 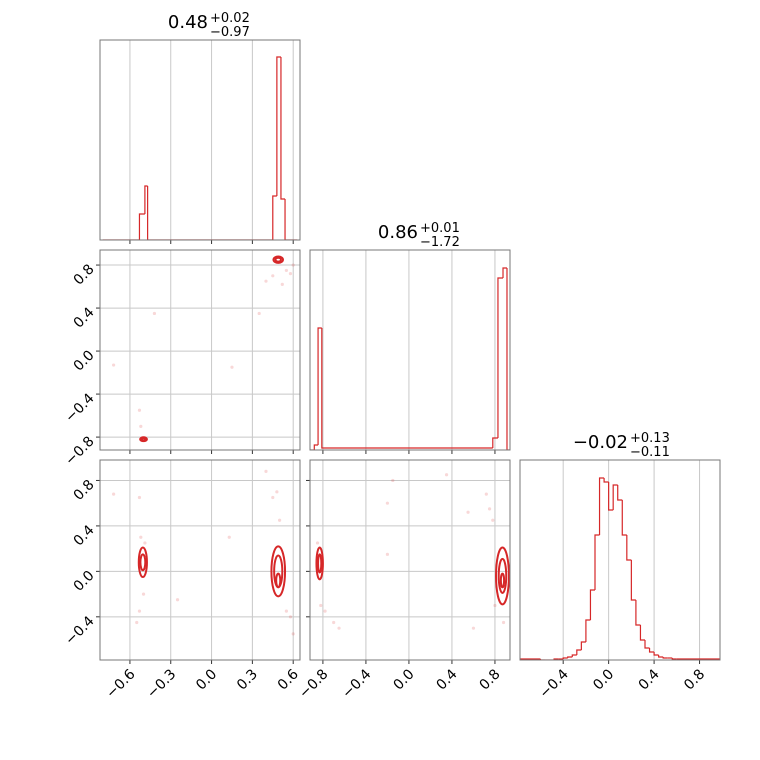 I want to click on panel: −0.8−0.4 0.0 0.4 0.8, so click(x=403, y=580).